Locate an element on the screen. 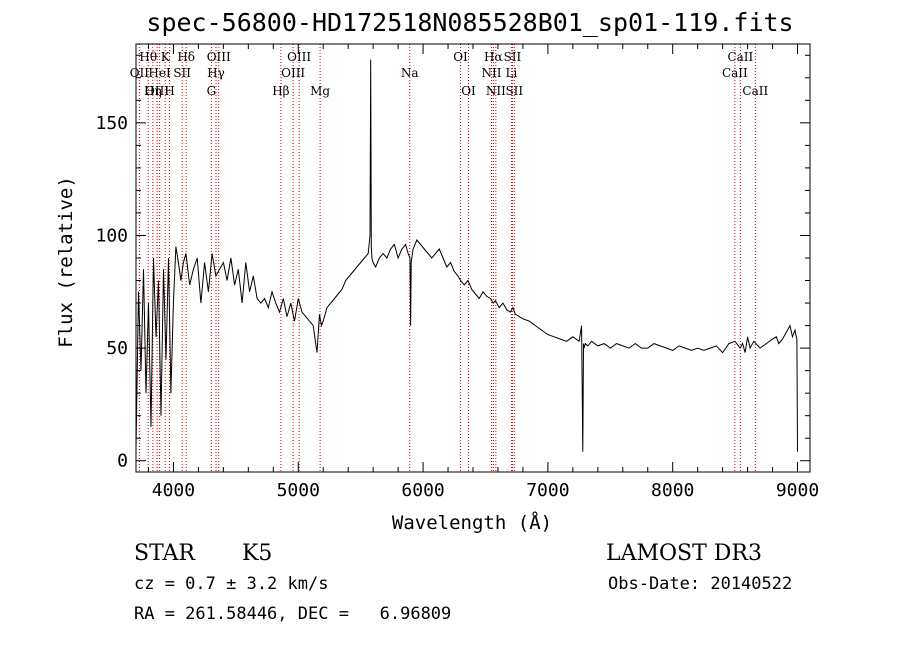 This screenshot has width=900, height=649. y-tick-label: 0 is located at coordinates (122, 461).